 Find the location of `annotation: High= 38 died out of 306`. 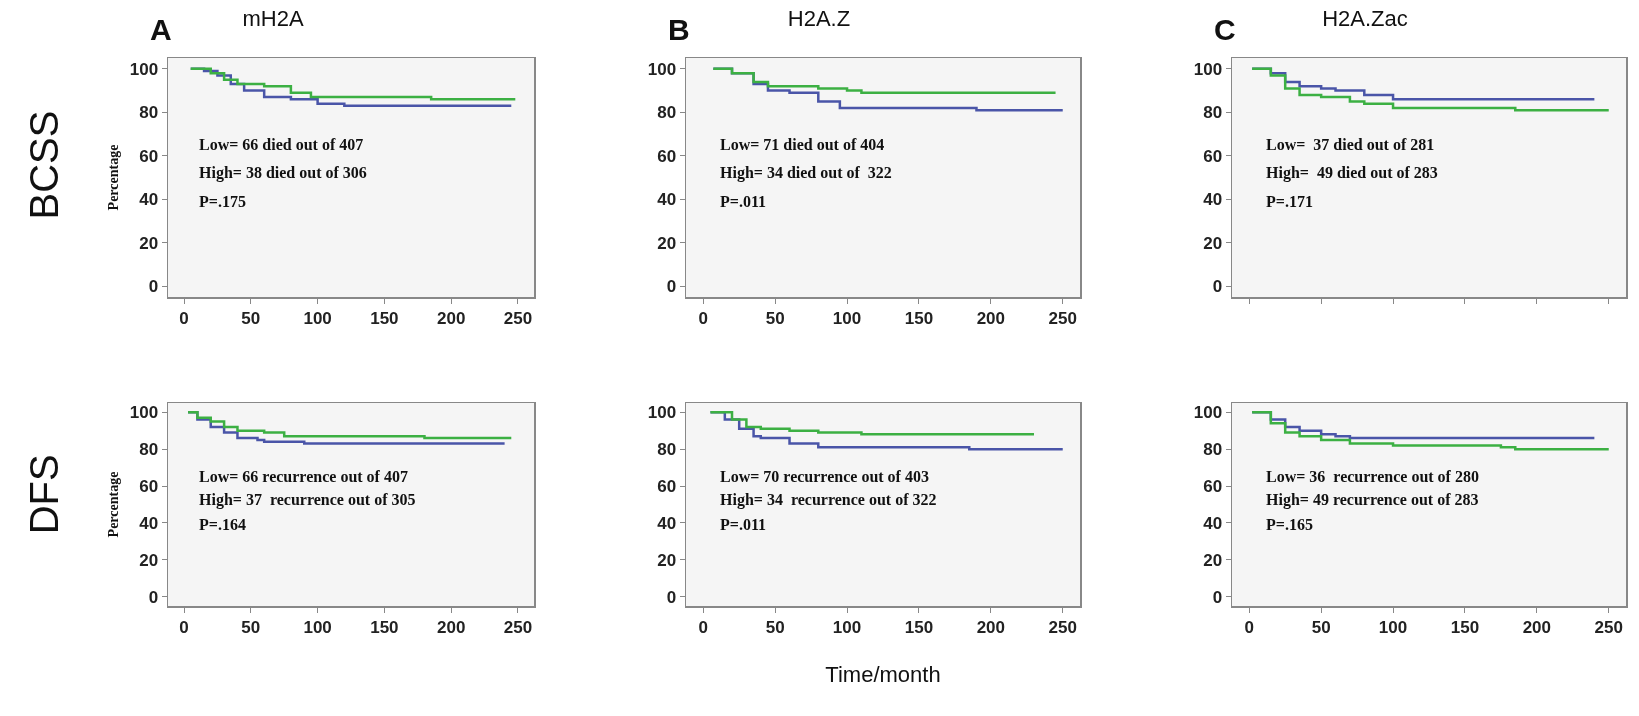

annotation: High= 38 died out of 306 is located at coordinates (283, 173).